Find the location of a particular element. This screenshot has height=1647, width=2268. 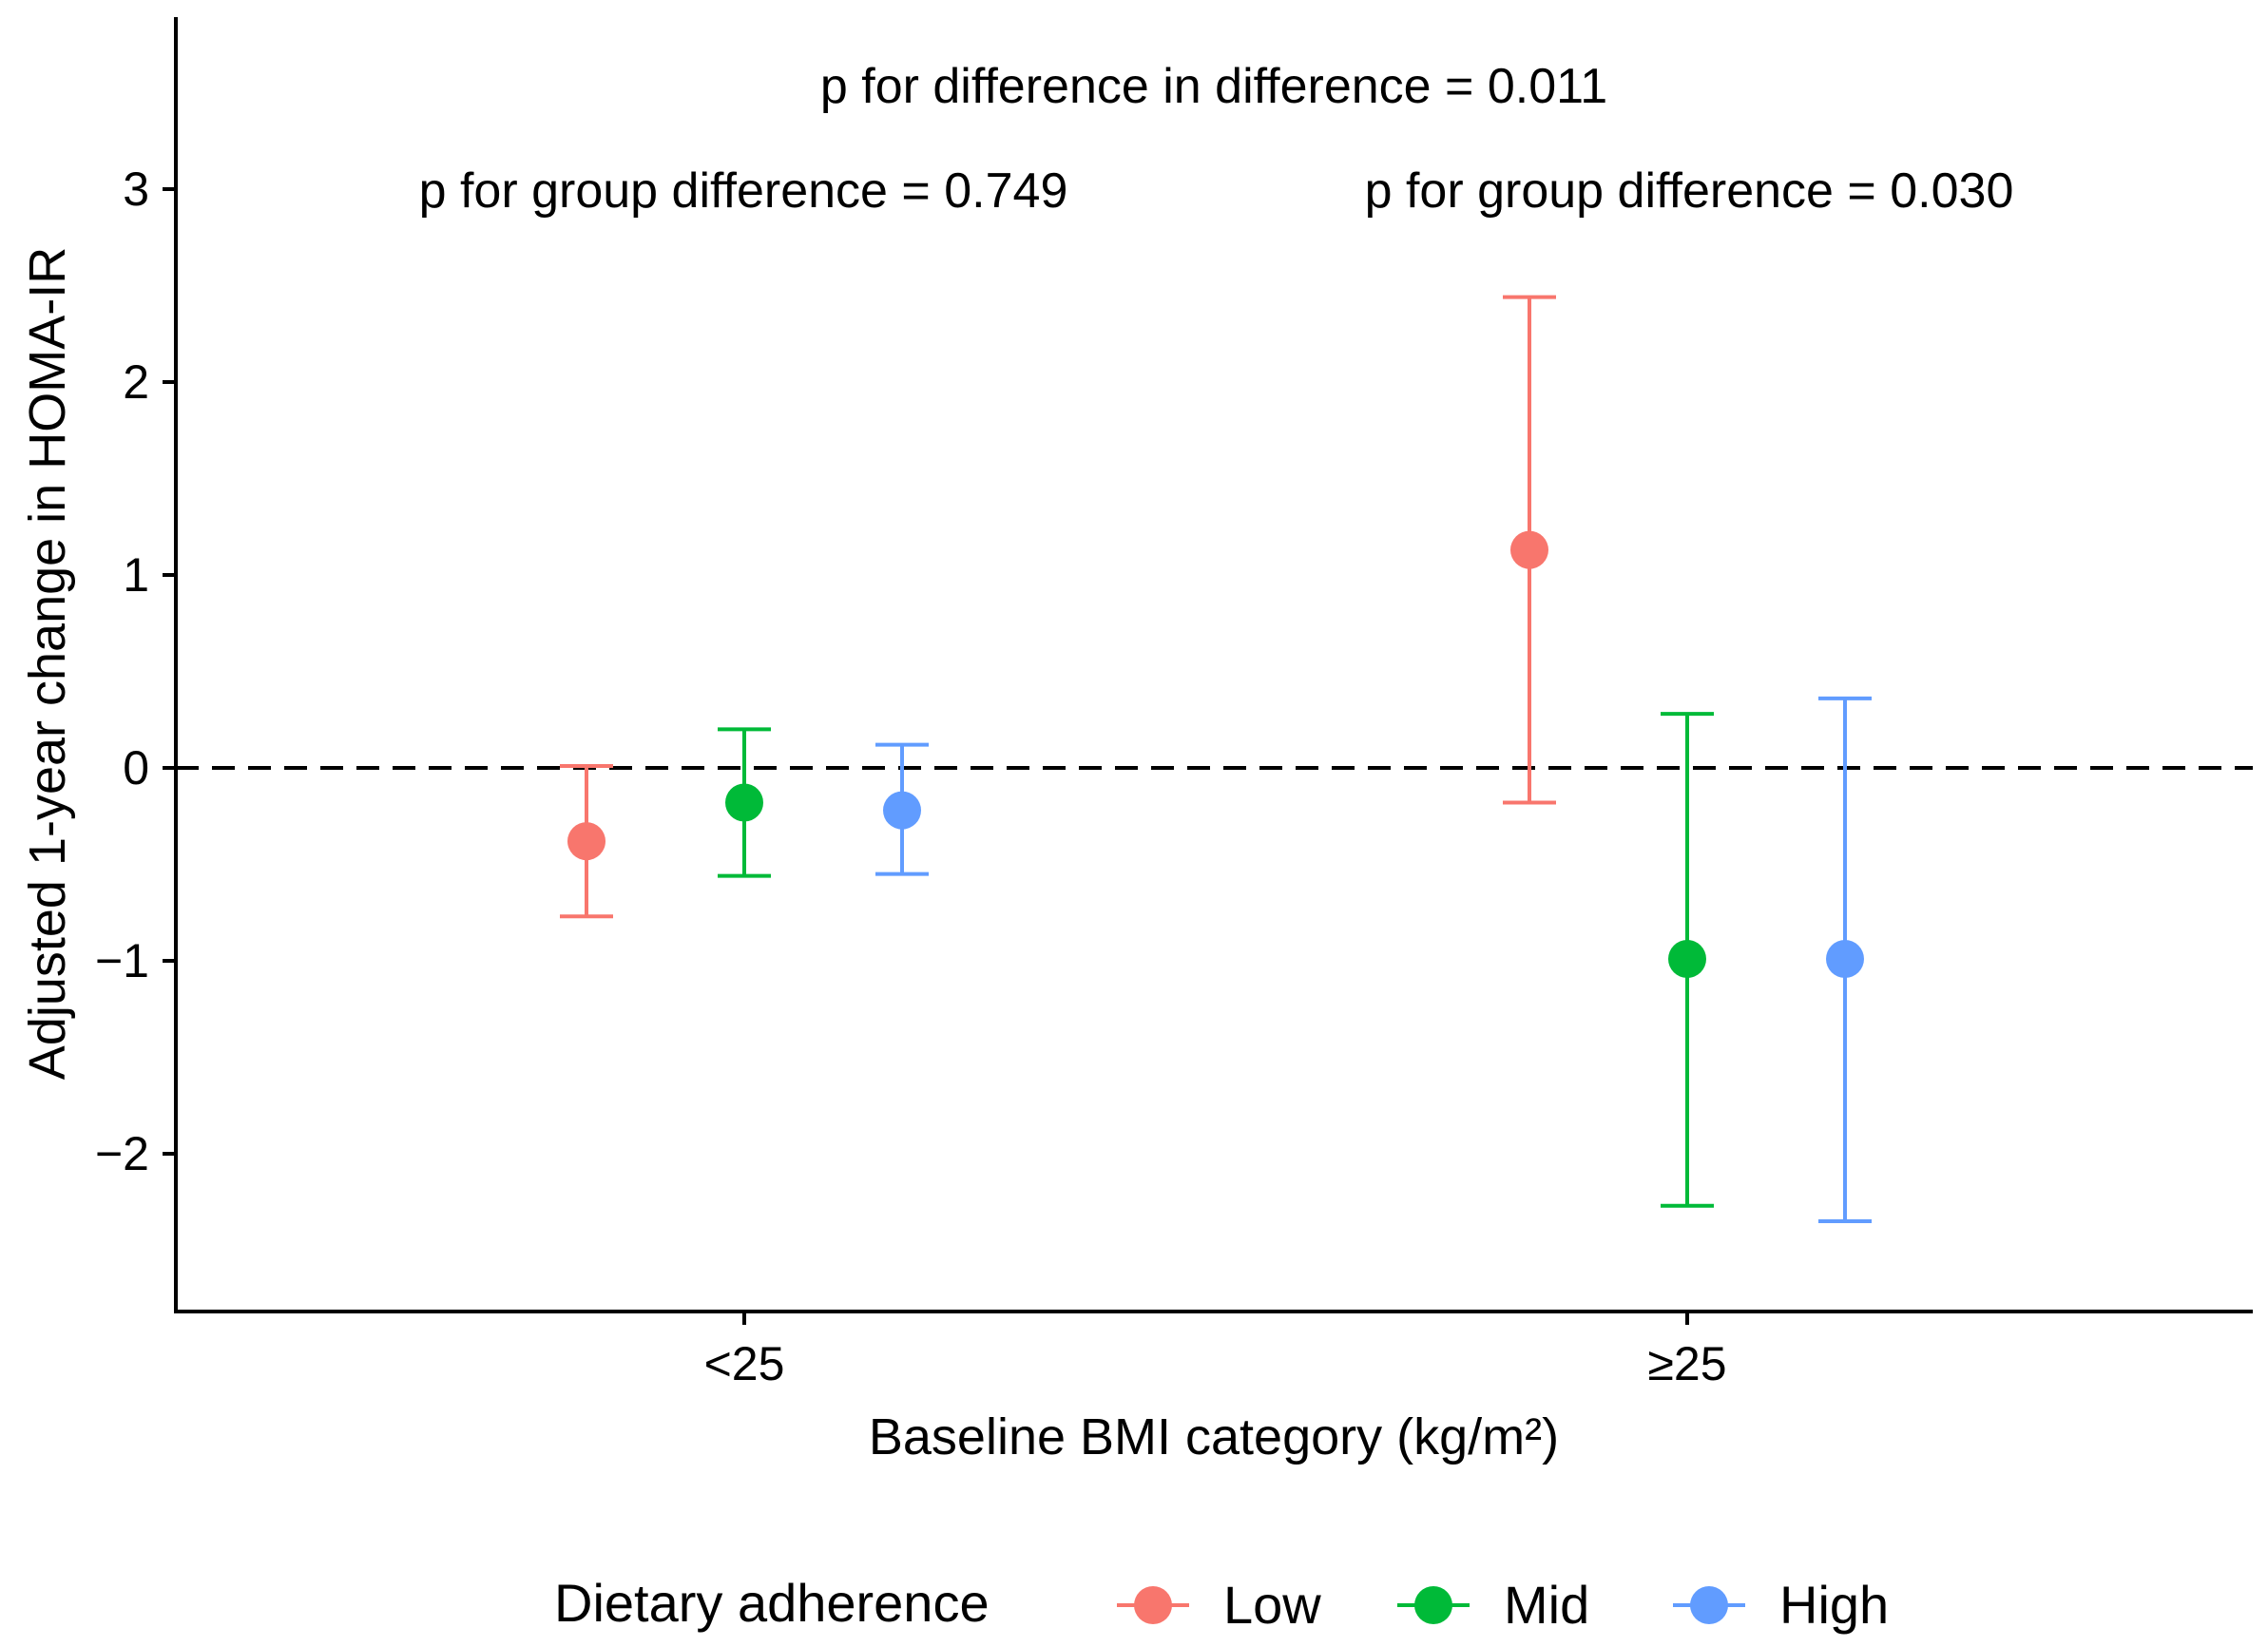

legend-keys: Low Mid High is located at coordinates (1503, 1605).